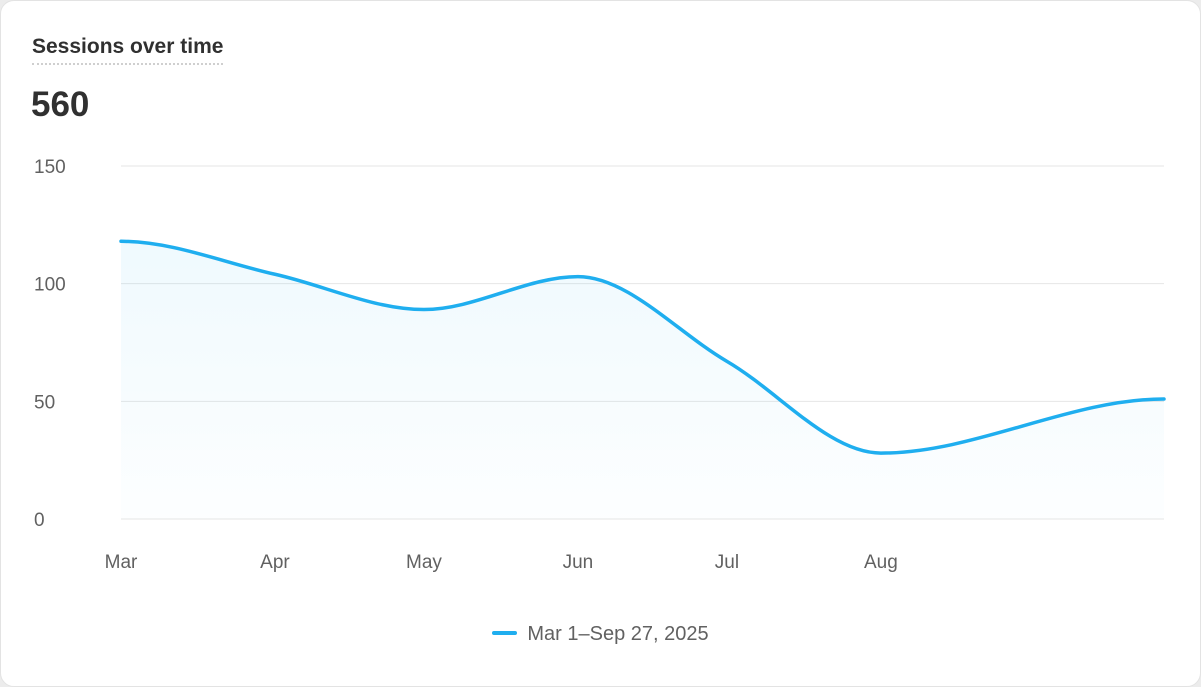 Image resolution: width=1201 pixels, height=687 pixels. I want to click on y-tick-label: 150, so click(50, 167).